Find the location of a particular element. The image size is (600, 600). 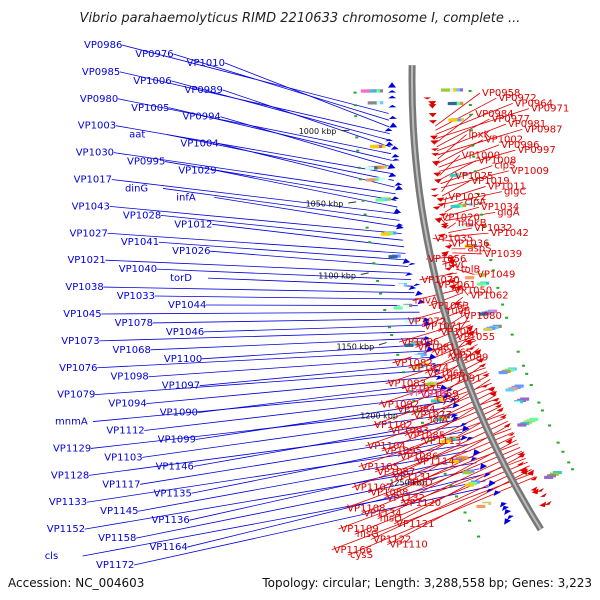

gene-label: VP1063 is located at coordinates (450, 306).